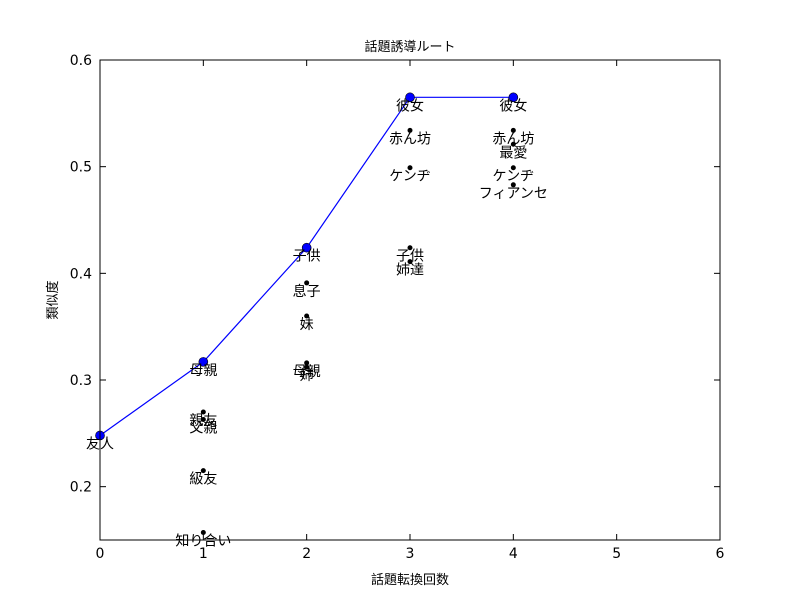 This screenshot has height=600, width=800. What do you see at coordinates (410, 554) in the screenshot?
I see `x-tick-label: 3` at bounding box center [410, 554].